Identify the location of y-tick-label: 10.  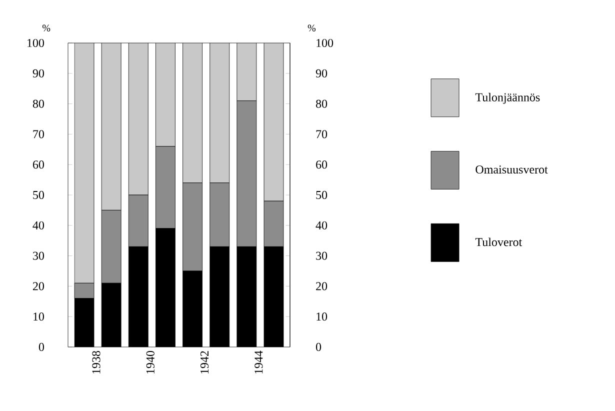
(39, 316).